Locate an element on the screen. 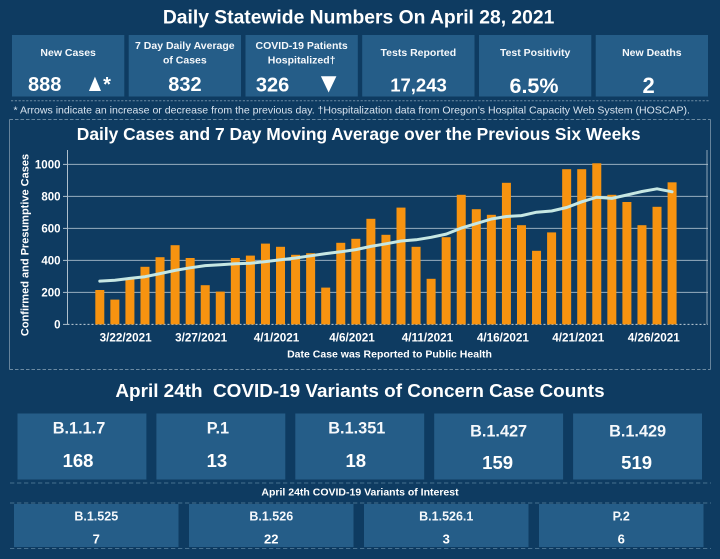 This screenshot has height=559, width=720. svg-text: 4/21/2021 is located at coordinates (578, 338).